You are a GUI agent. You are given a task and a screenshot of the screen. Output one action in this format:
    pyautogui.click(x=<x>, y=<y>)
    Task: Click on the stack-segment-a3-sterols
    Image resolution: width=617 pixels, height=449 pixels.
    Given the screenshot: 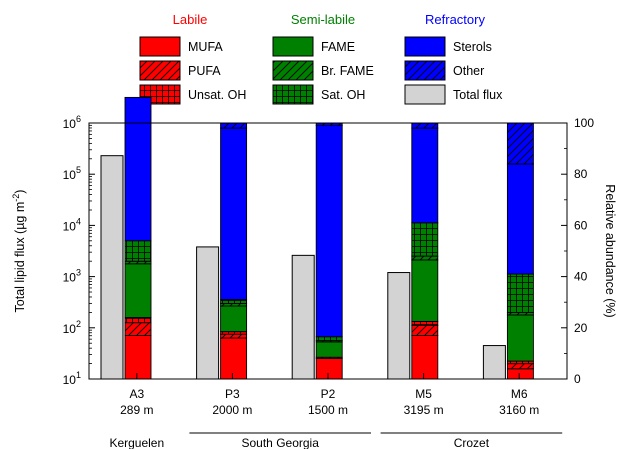 What is the action you would take?
    pyautogui.click(x=138, y=169)
    